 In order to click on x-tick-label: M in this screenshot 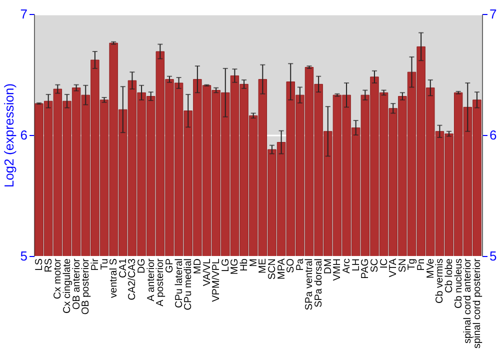, I will do `click(254, 262)`.